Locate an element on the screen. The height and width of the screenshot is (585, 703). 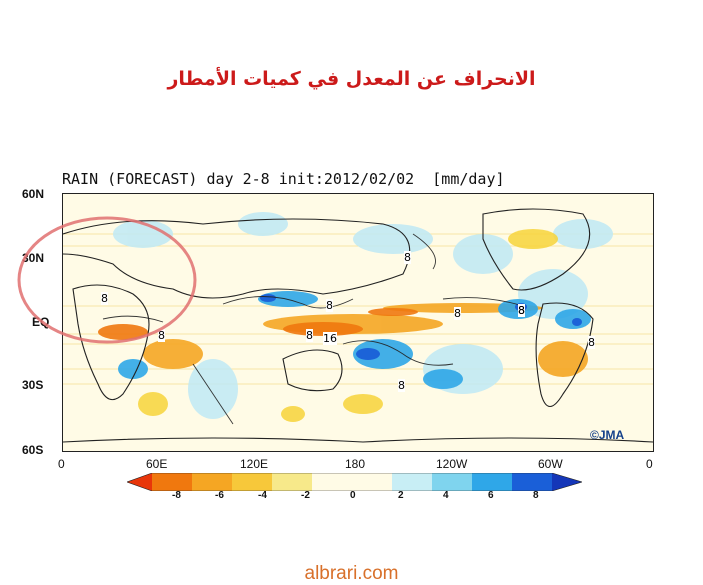
colorbar-tick: 8 is located at coordinates (536, 495).